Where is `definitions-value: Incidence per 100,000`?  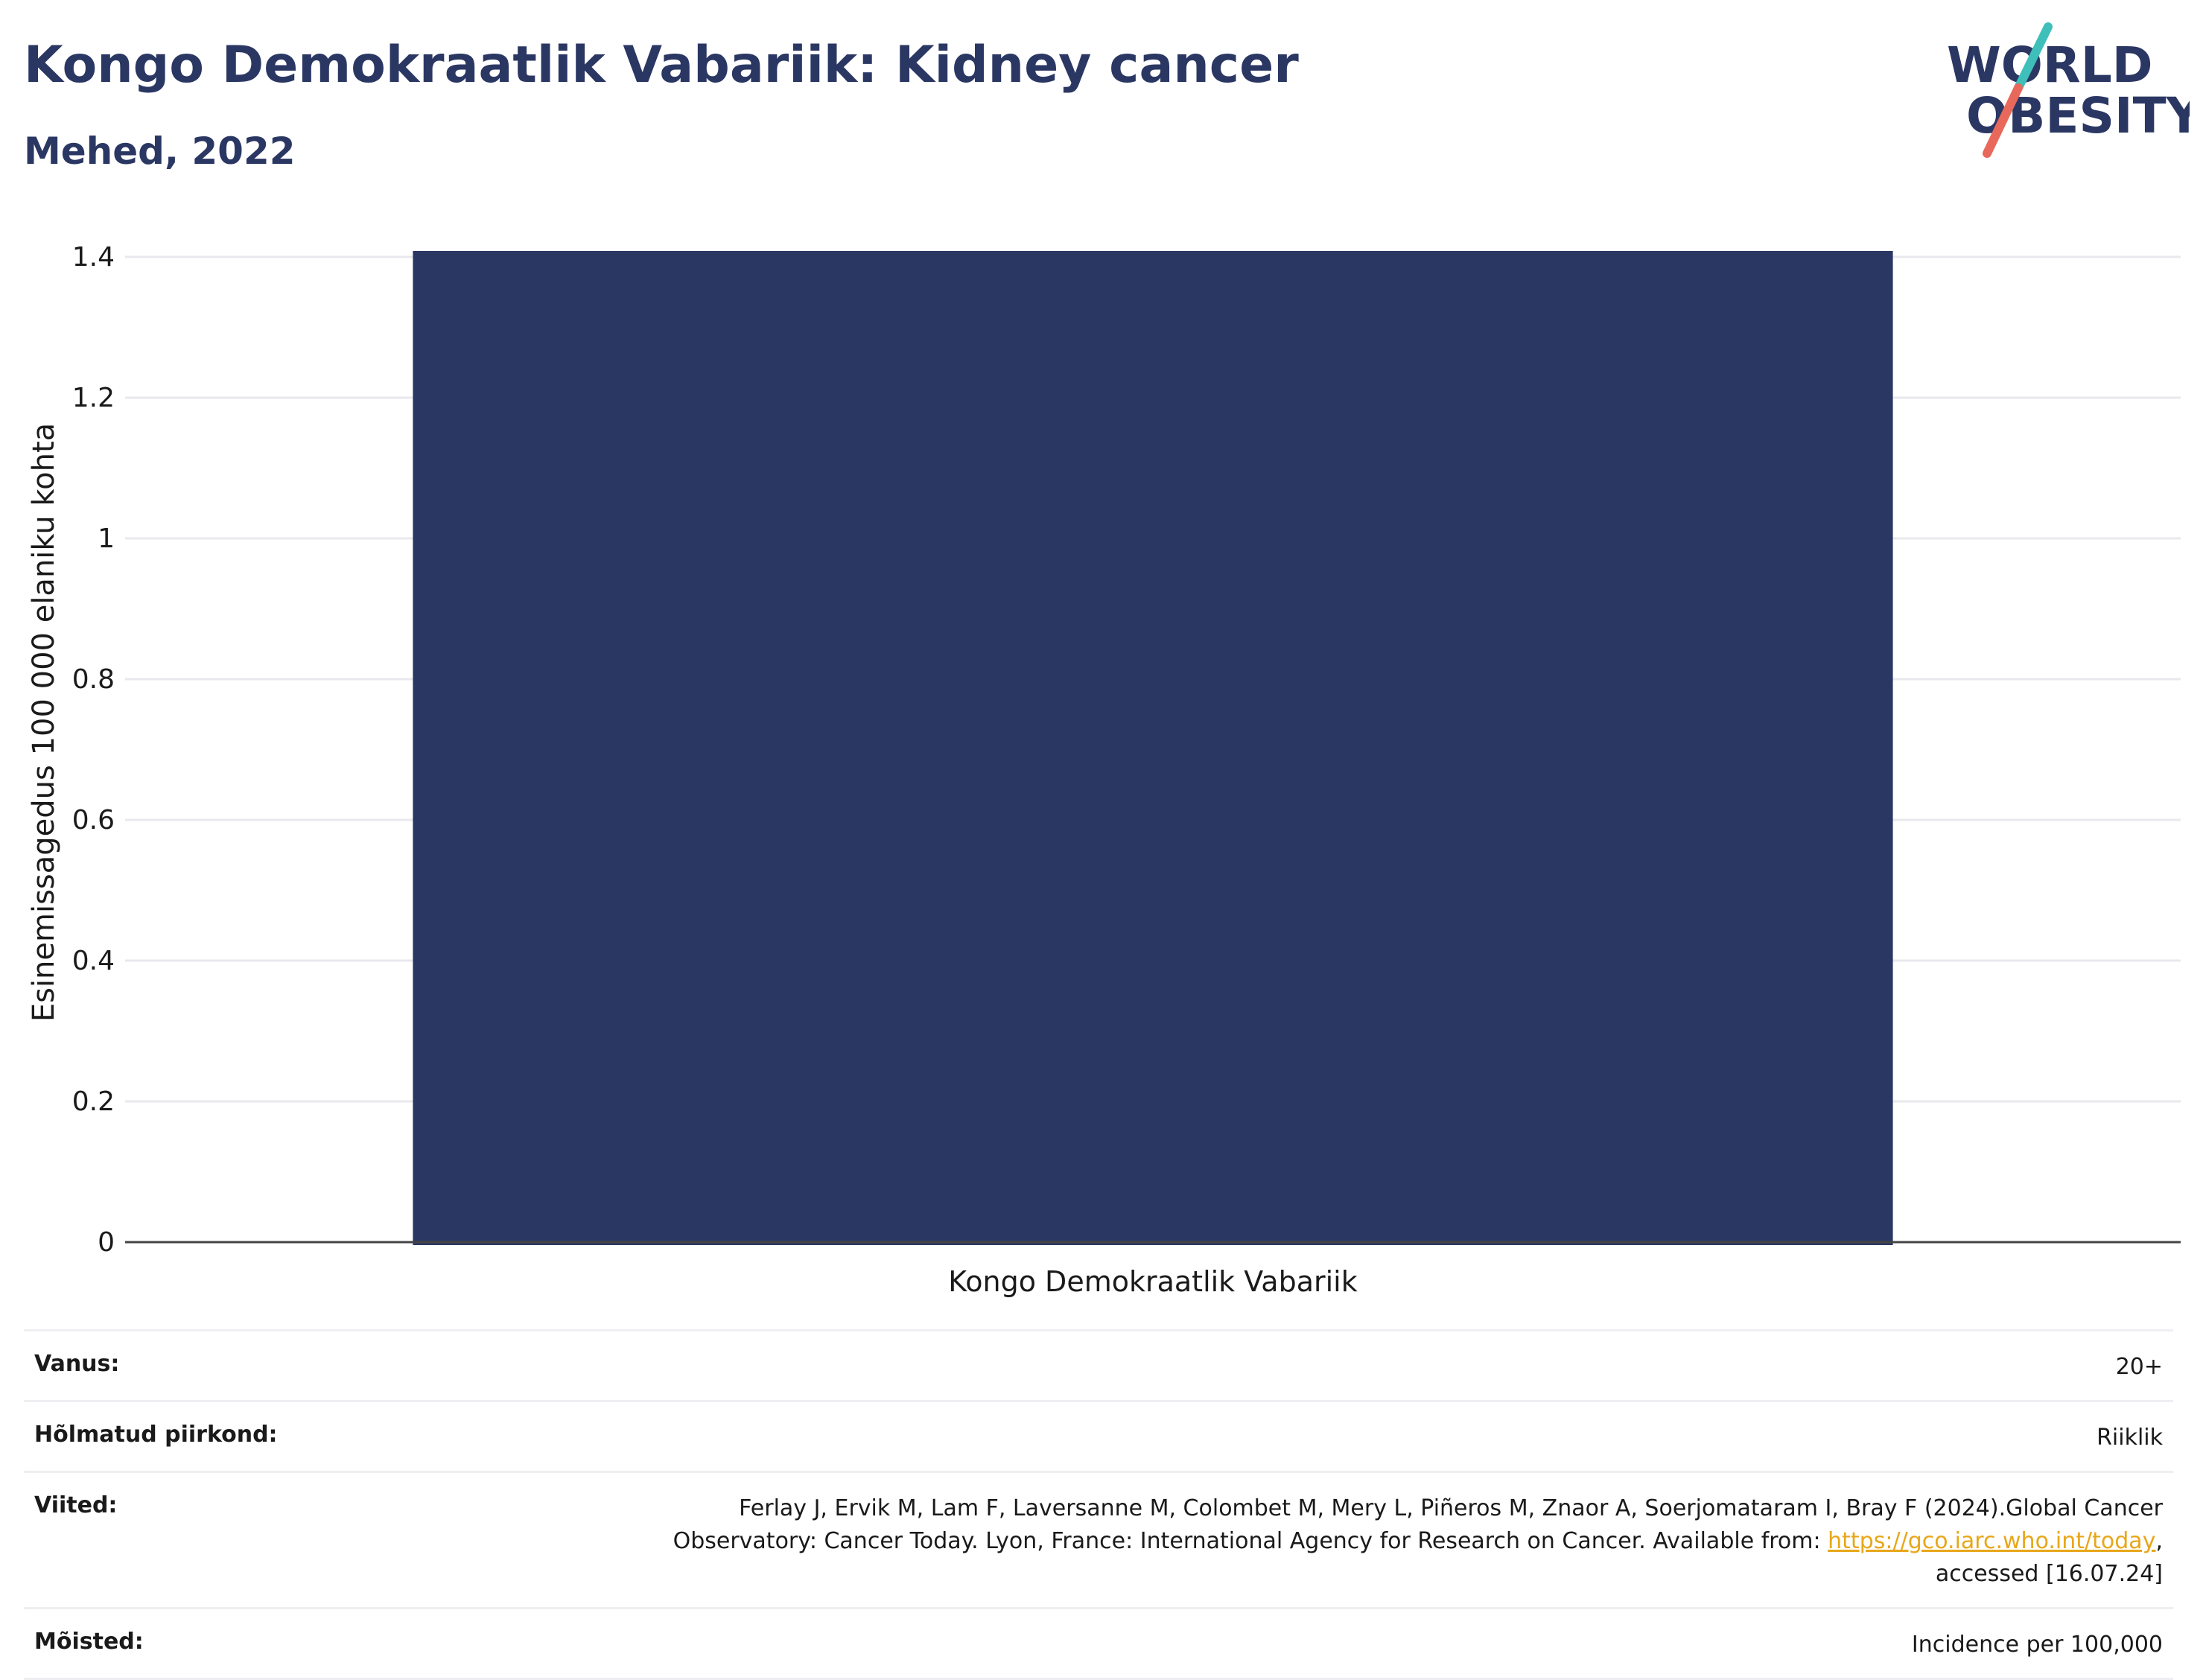
definitions-value: Incidence per 100,000 is located at coordinates (2037, 1645).